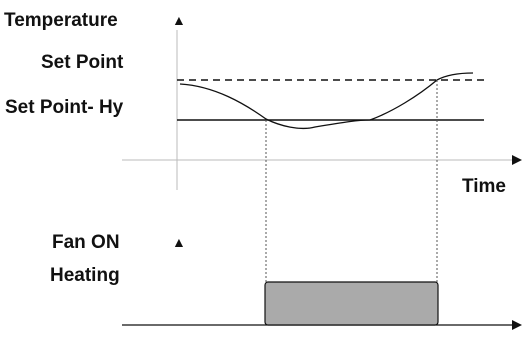 The height and width of the screenshot is (351, 524). Describe the element at coordinates (484, 186) in the screenshot. I see `time-label: Time` at that location.